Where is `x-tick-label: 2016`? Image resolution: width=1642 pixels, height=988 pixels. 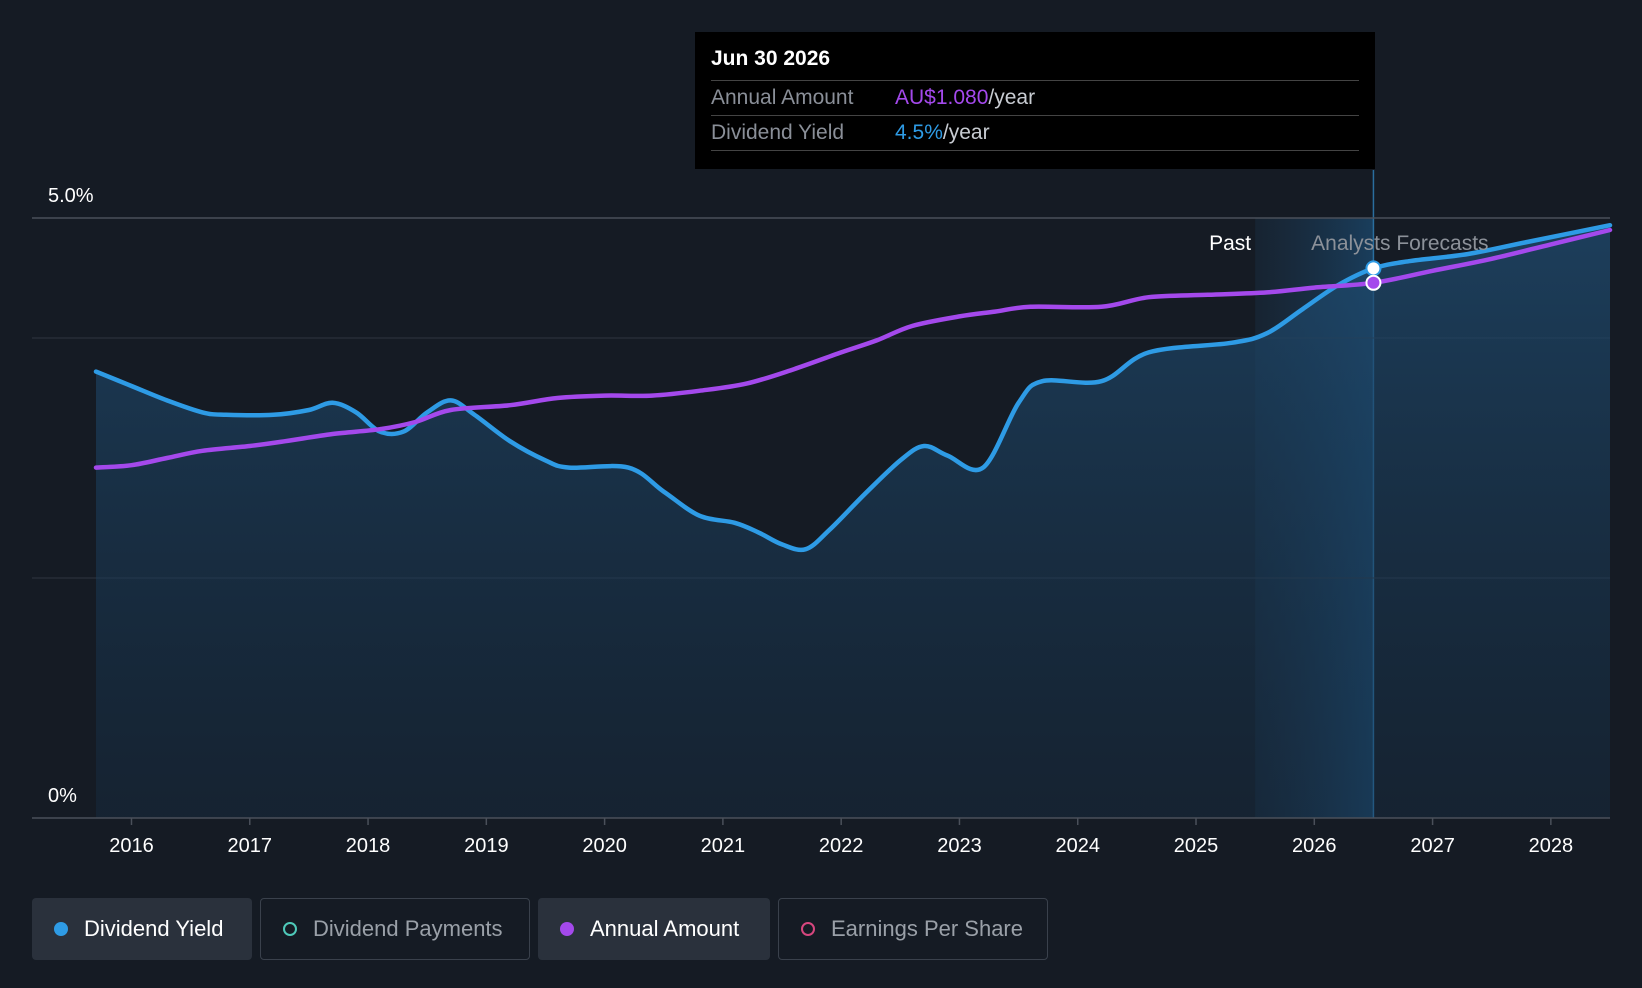 x-tick-label: 2016 is located at coordinates (131, 846).